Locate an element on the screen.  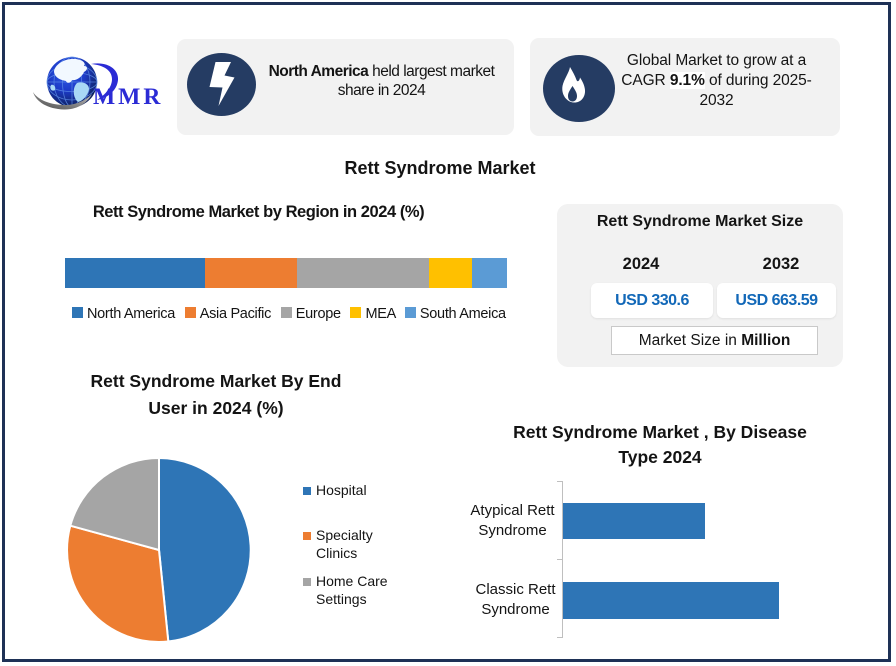
svg-text: MMR is located at coordinates (128, 97).